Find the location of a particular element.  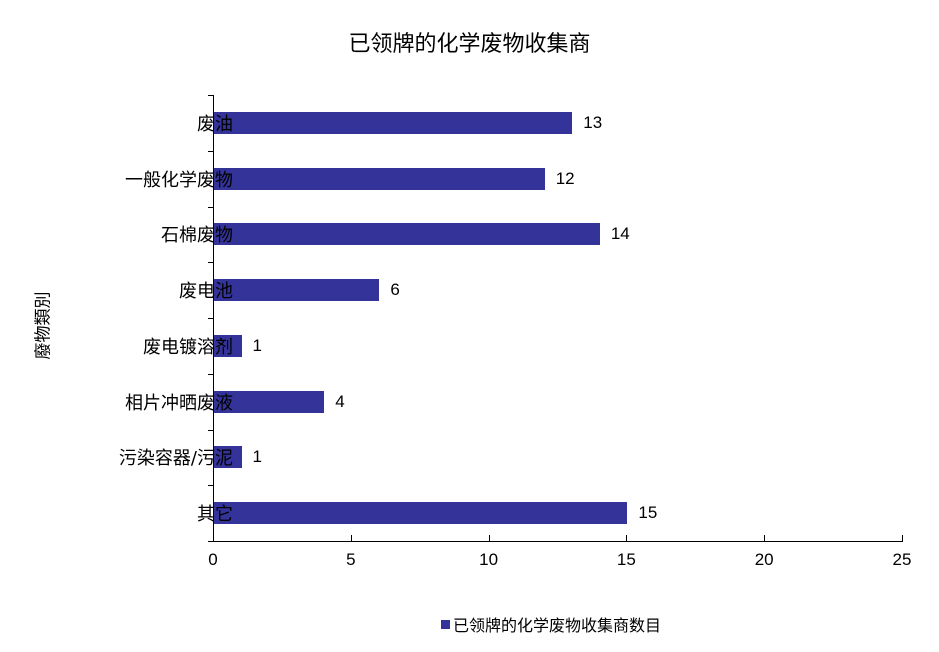

data-label: 6 is located at coordinates (395, 290).